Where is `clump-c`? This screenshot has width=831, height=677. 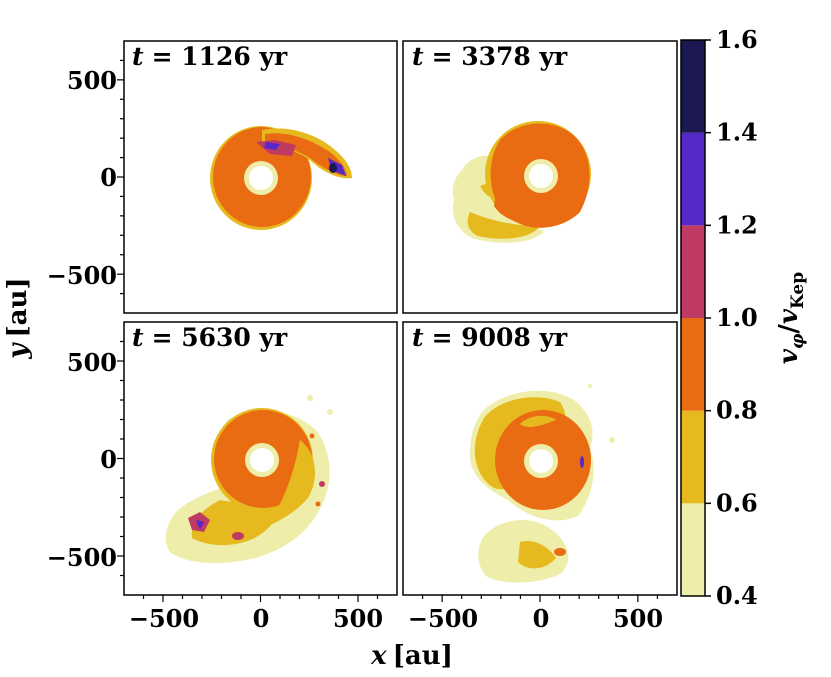
clump-c is located at coordinates (322, 484).